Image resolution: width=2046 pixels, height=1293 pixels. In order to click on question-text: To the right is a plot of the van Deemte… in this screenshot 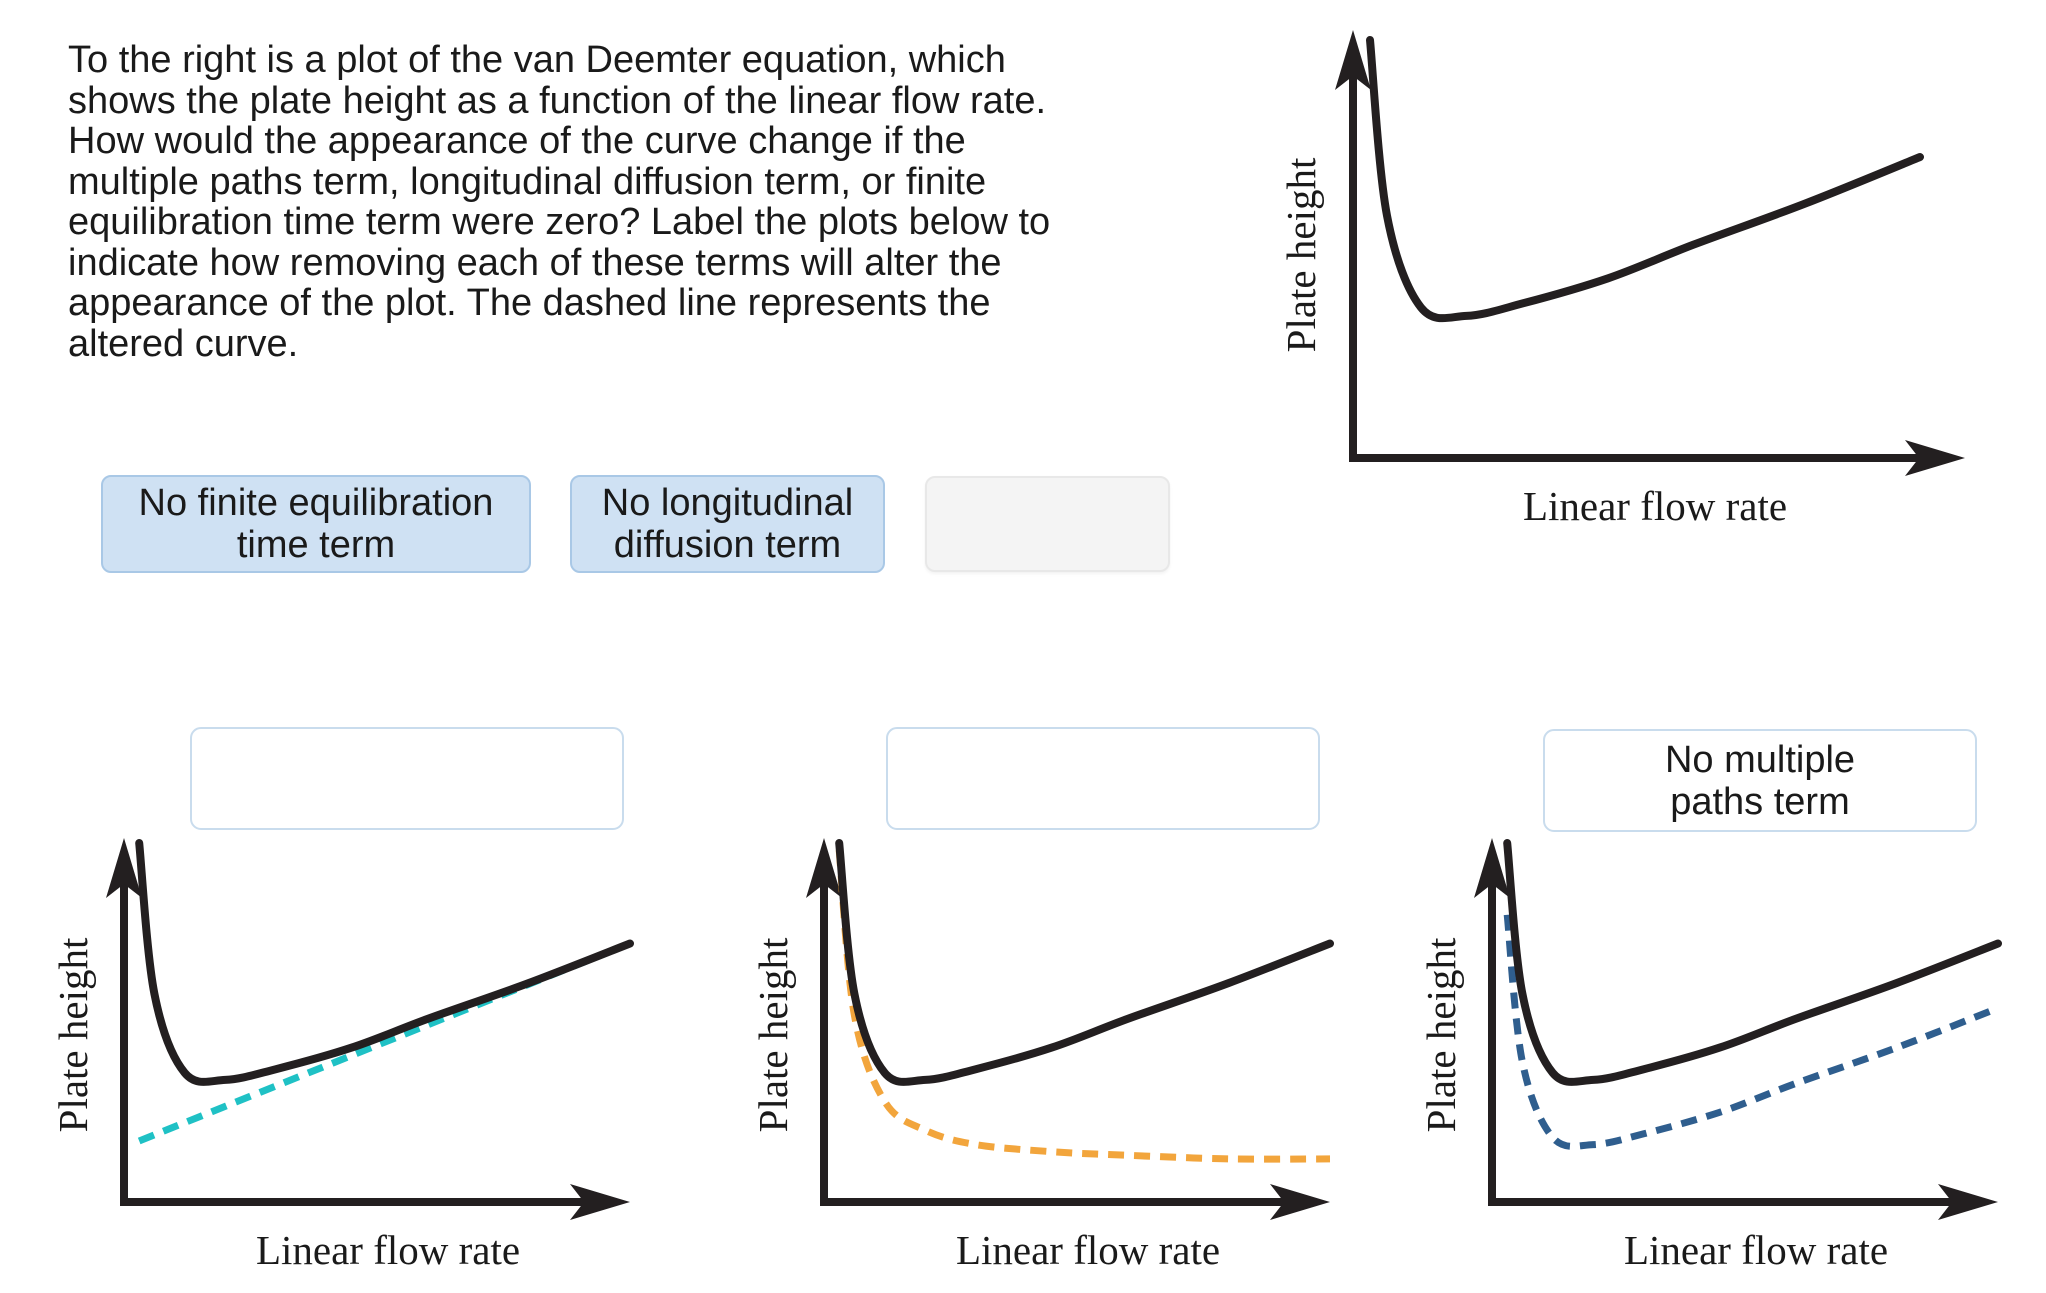, I will do `click(613, 202)`.